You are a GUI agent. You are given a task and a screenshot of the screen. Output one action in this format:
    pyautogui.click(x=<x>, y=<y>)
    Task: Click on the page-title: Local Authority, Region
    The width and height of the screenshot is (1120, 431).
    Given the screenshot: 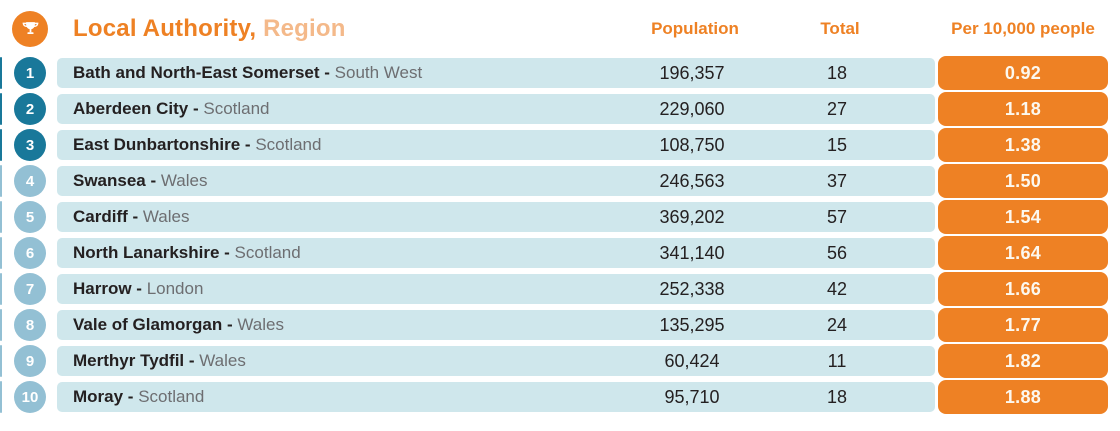 What is the action you would take?
    pyautogui.click(x=346, y=29)
    